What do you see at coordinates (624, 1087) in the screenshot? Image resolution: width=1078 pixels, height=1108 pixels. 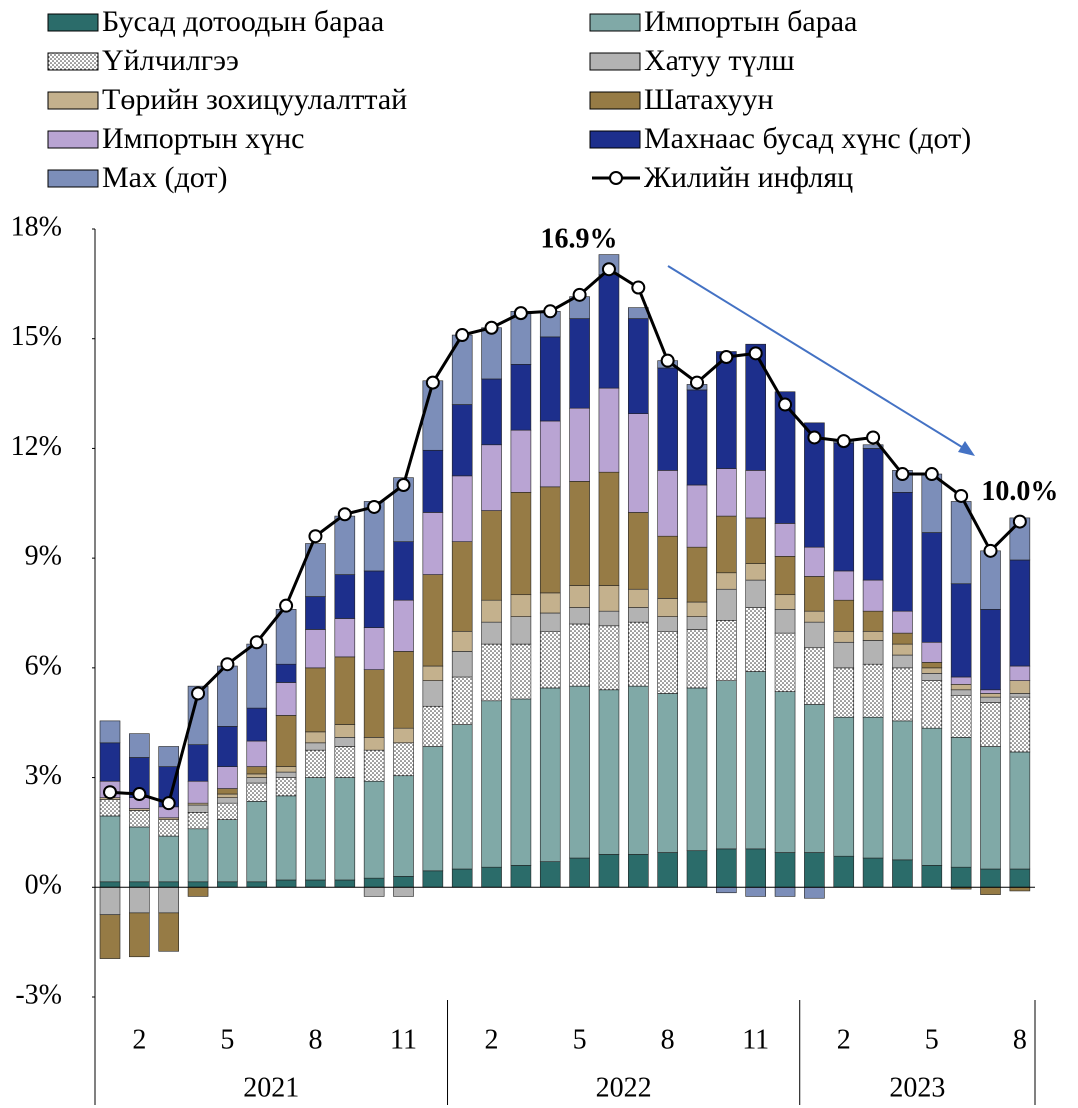 I see `x-group-label: 2022` at bounding box center [624, 1087].